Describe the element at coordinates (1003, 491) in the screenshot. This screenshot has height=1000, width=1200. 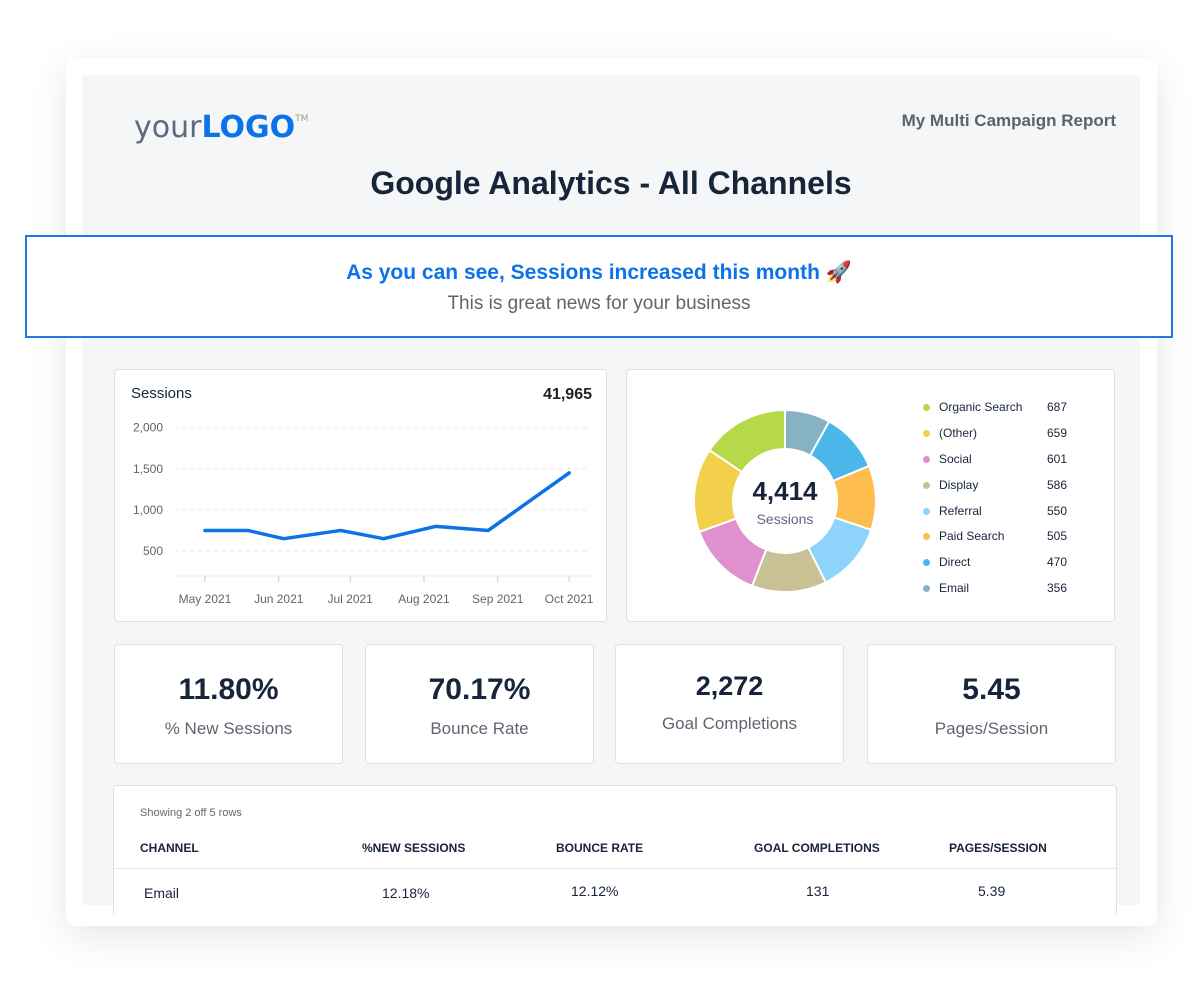
I see `legend-item: Display 586` at that location.